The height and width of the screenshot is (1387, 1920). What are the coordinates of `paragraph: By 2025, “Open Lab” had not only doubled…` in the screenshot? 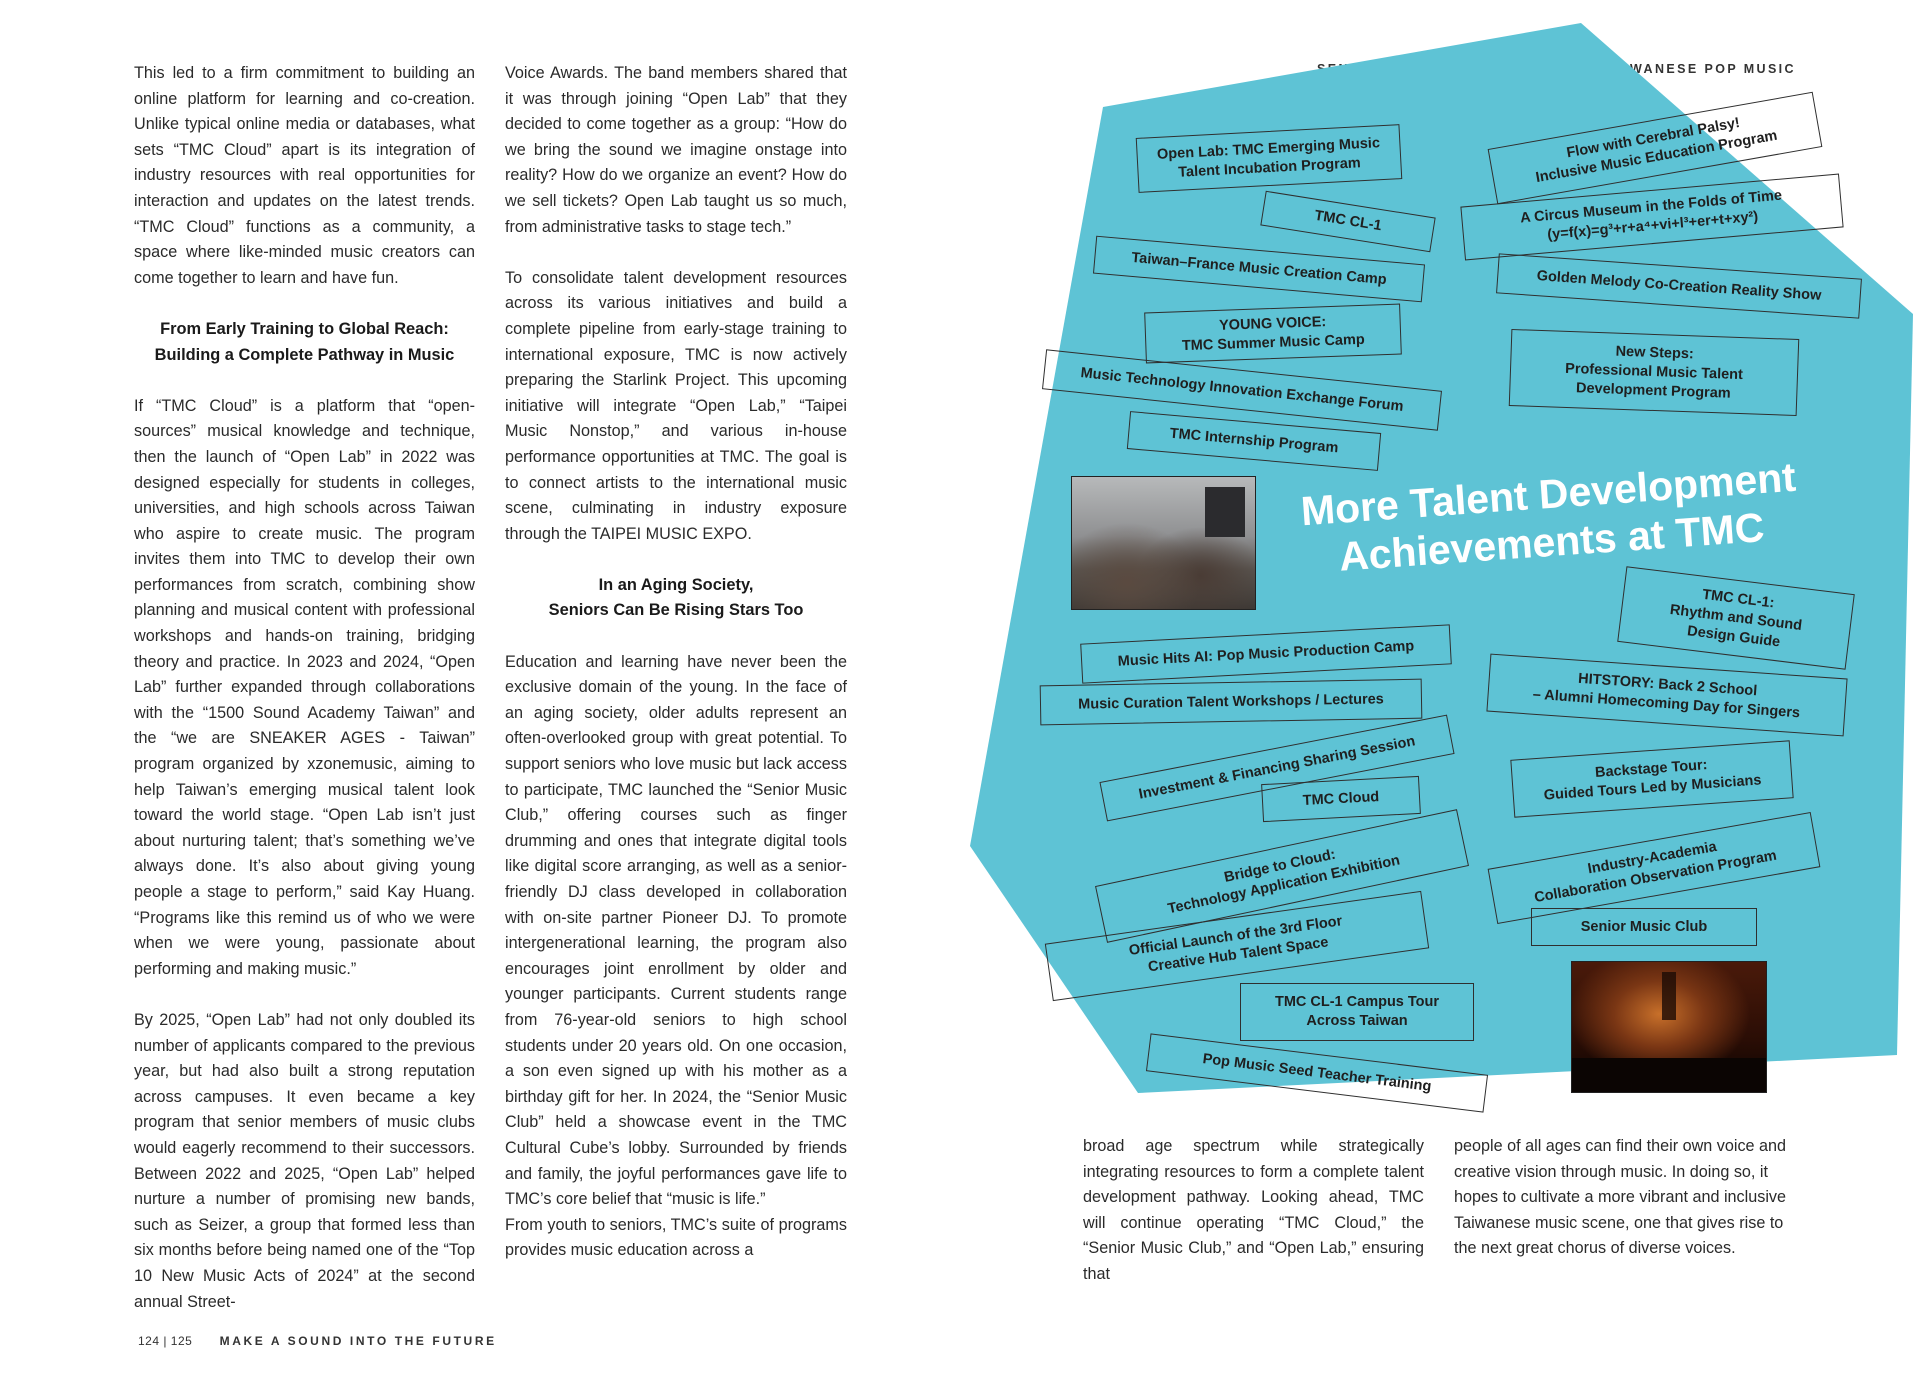 It's located at (304, 1160).